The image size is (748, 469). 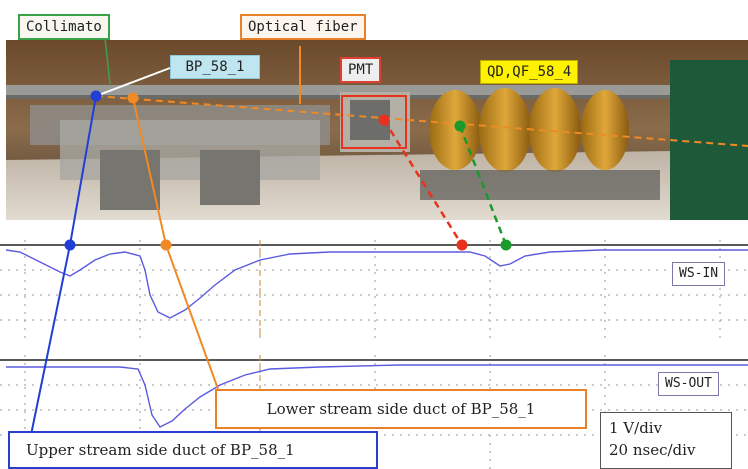 I want to click on horizontal-scale-text: 20 nsec/div, so click(x=652, y=450).